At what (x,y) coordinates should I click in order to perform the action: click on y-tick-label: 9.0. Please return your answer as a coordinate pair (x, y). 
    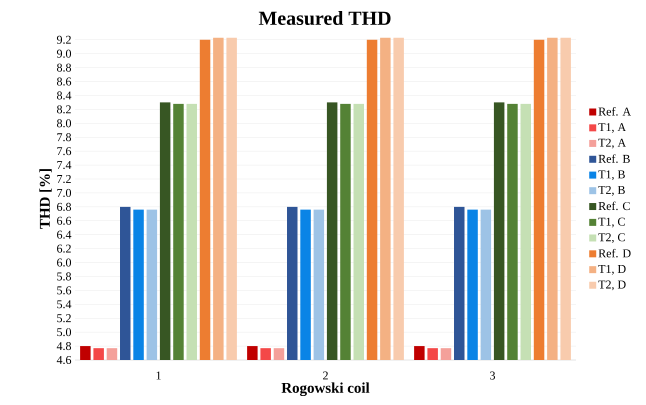
    Looking at the image, I should click on (64, 54).